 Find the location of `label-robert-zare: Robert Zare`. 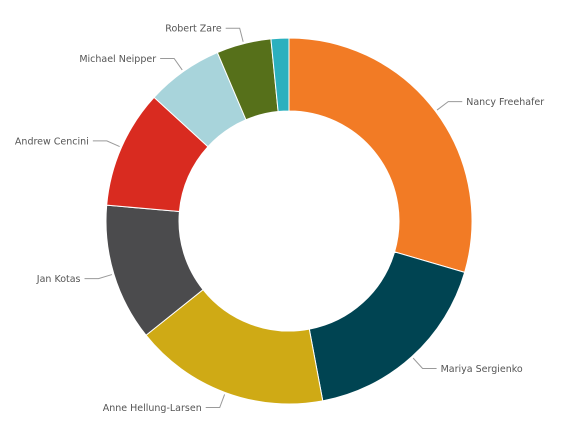

label-robert-zare: Robert Zare is located at coordinates (193, 29).